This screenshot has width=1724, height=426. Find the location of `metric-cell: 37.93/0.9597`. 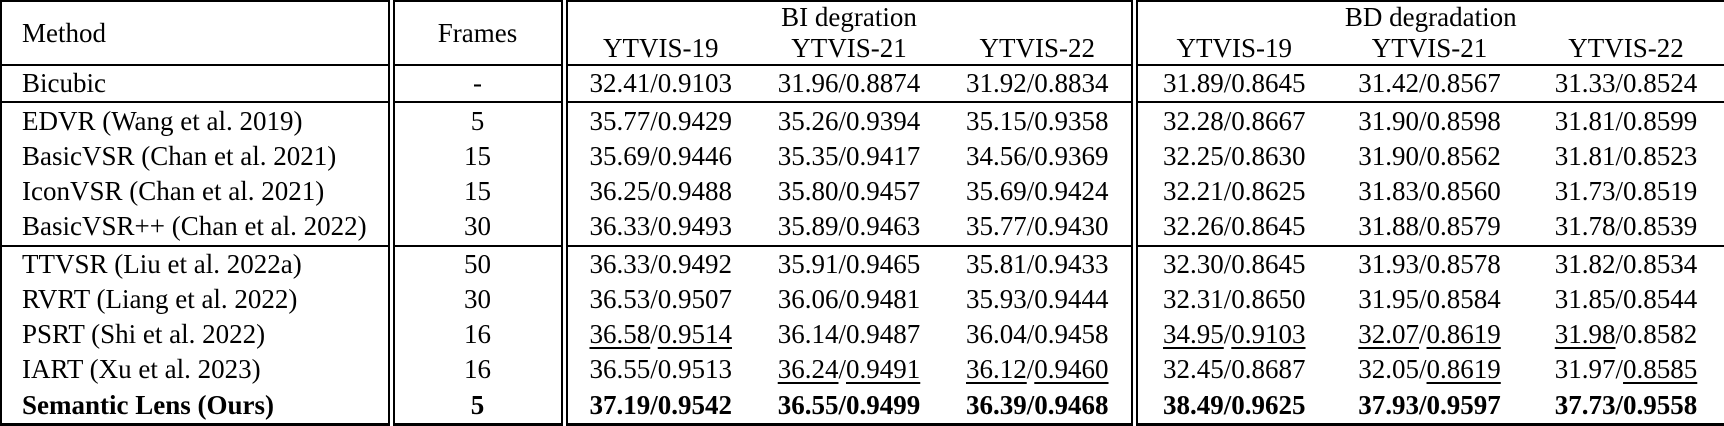

metric-cell: 37.93/0.9597 is located at coordinates (1429, 404).